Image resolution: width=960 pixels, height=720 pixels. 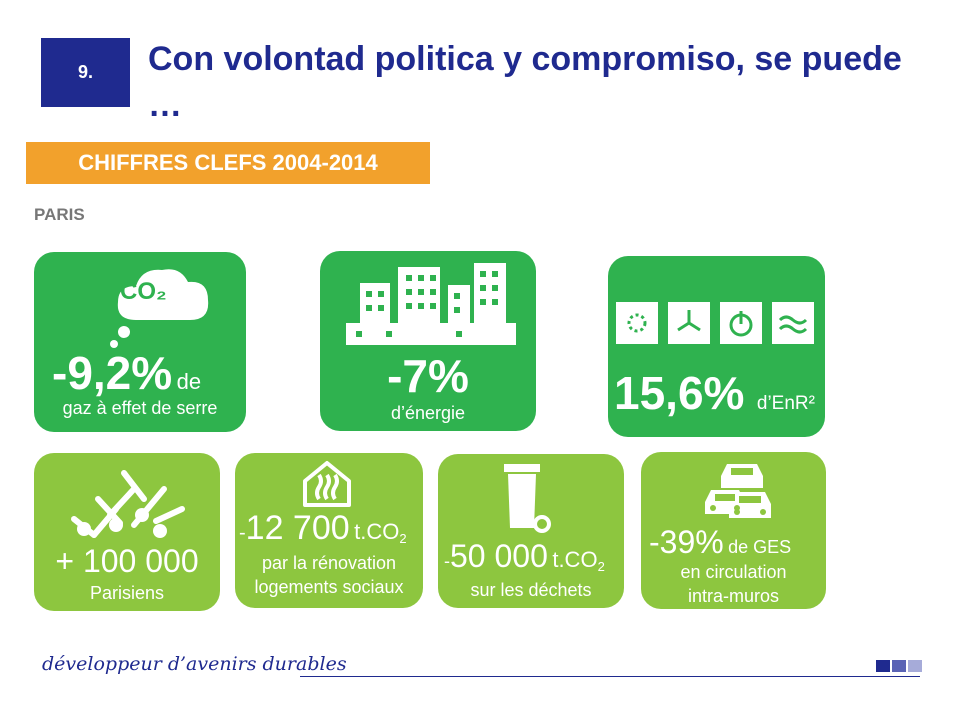 I want to click on waste-unit-sub: 2, so click(x=601, y=567).